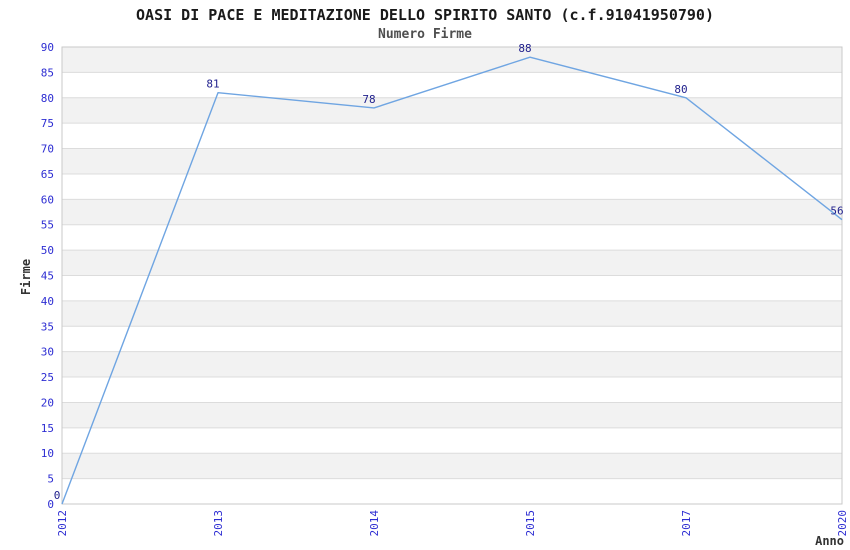 Image resolution: width=850 pixels, height=550 pixels. I want to click on y-tick-label: 15, so click(47, 428).